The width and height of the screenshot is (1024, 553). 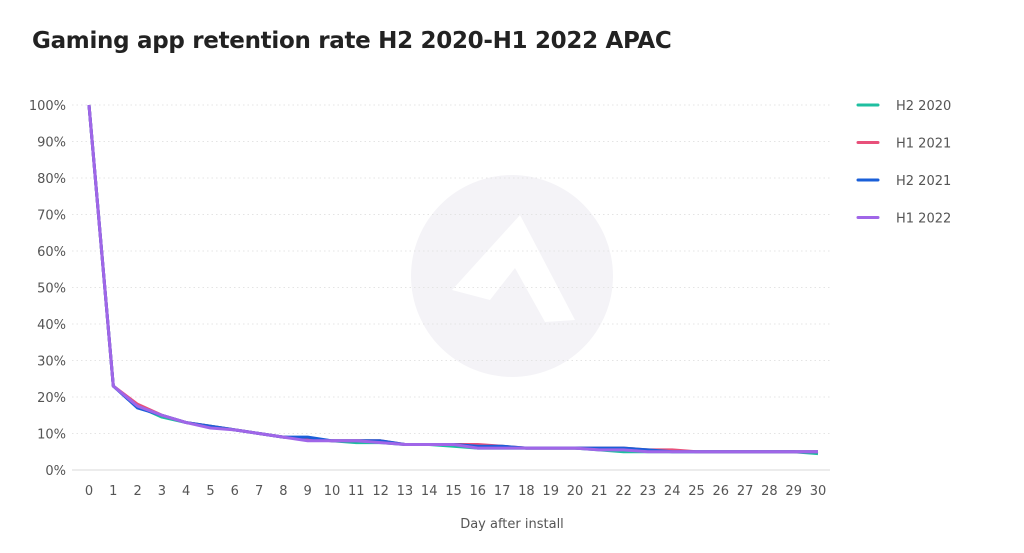 I want to click on x-tick-label: 25, so click(x=696, y=491).